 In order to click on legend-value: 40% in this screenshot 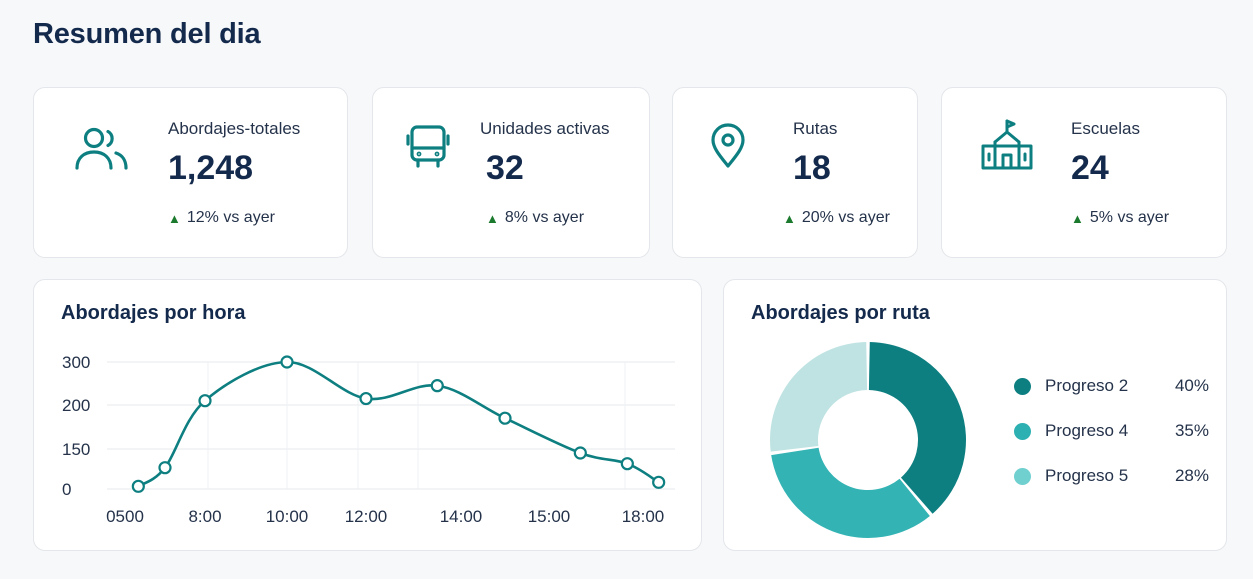, I will do `click(1191, 385)`.